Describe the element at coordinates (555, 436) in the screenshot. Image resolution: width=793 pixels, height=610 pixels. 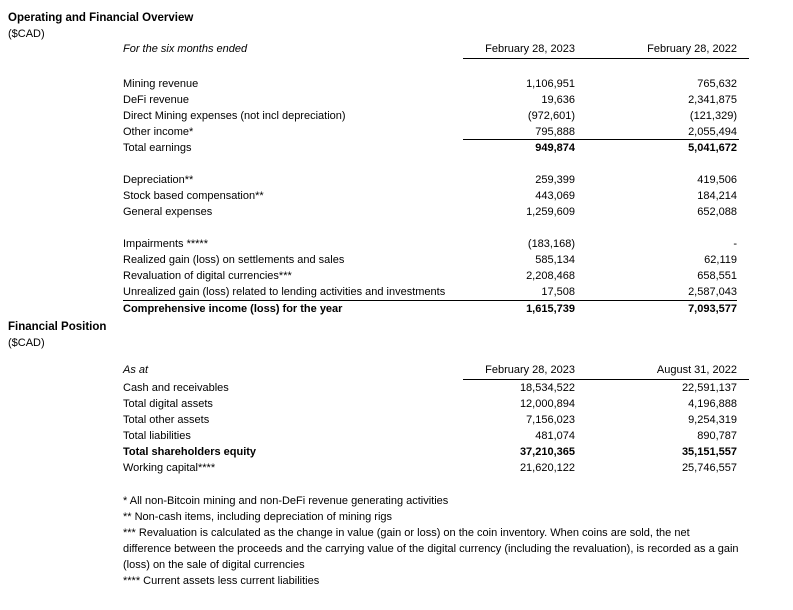
I see `value-col1: 481,074` at that location.